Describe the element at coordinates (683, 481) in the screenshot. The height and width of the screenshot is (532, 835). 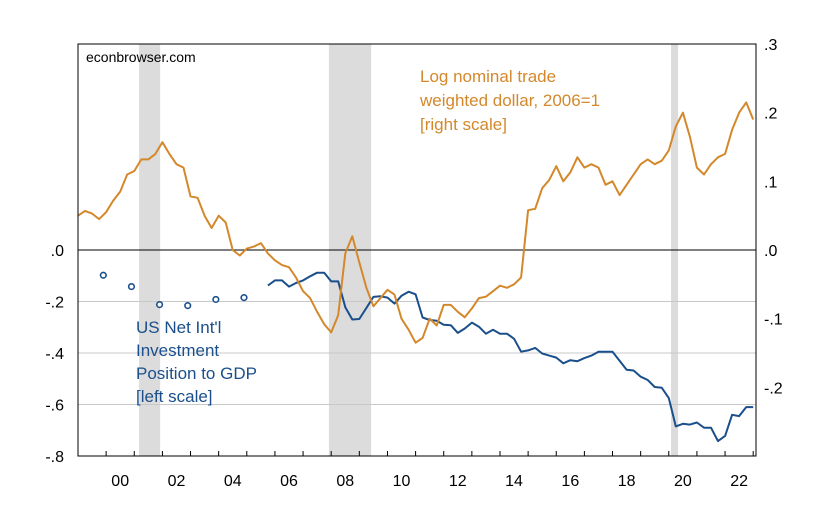
I see `x-tick-label-20: 20` at that location.